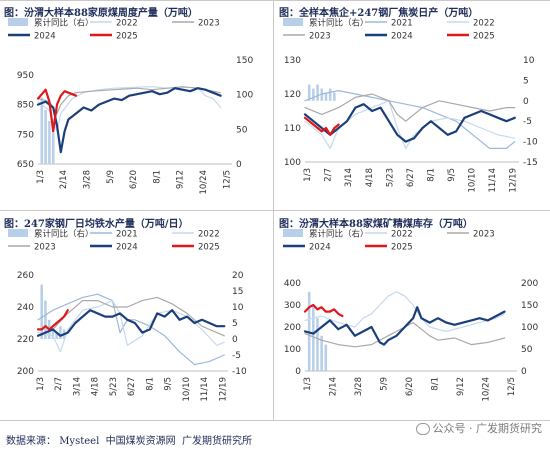 The width and height of the screenshot is (550, 451). Describe the element at coordinates (292, 61) in the screenshot. I see `y-tick-label: 130` at that location.